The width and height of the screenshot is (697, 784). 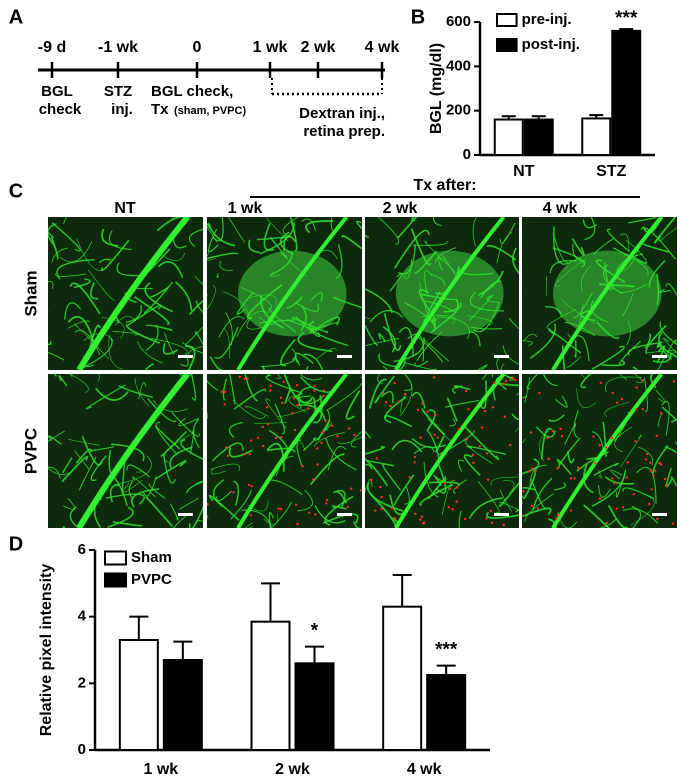 I want to click on timeline-event: Tx, so click(x=160, y=109).